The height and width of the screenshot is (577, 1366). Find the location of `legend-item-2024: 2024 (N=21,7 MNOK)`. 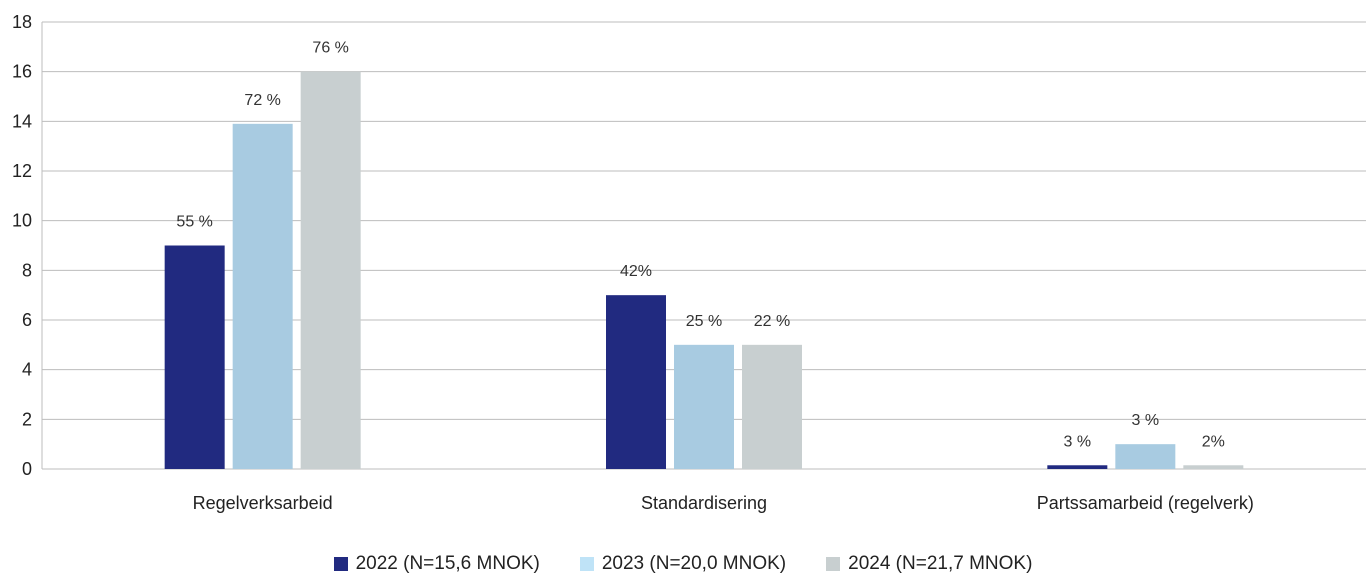

legend-item-2024: 2024 (N=21,7 MNOK) is located at coordinates (929, 564).